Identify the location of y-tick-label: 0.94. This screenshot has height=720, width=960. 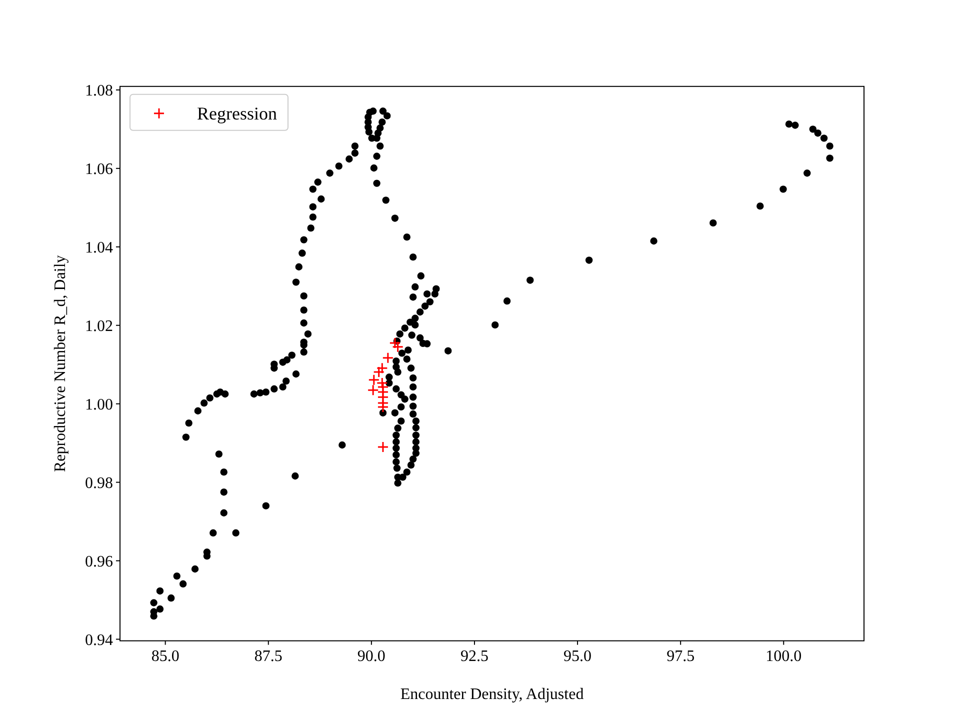
(99, 640).